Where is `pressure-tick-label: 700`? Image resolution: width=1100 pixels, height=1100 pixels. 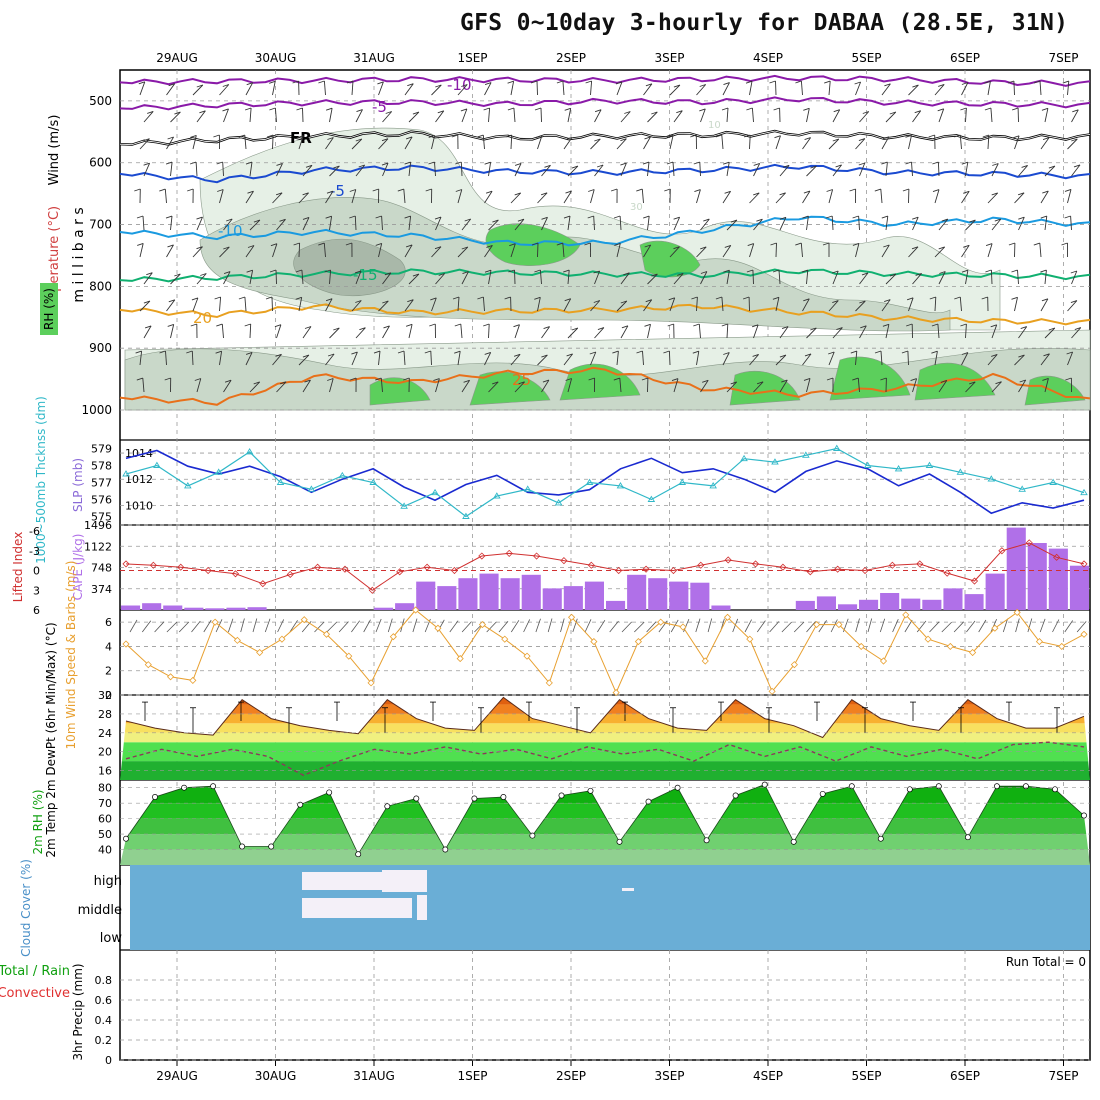
pressure-tick-label: 700 is located at coordinates (100, 225).